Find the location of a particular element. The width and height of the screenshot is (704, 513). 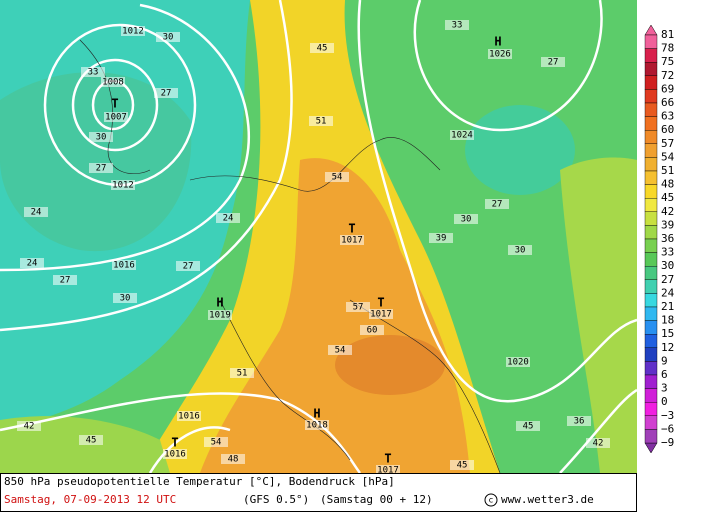

footer-box is located at coordinates (318, 492).